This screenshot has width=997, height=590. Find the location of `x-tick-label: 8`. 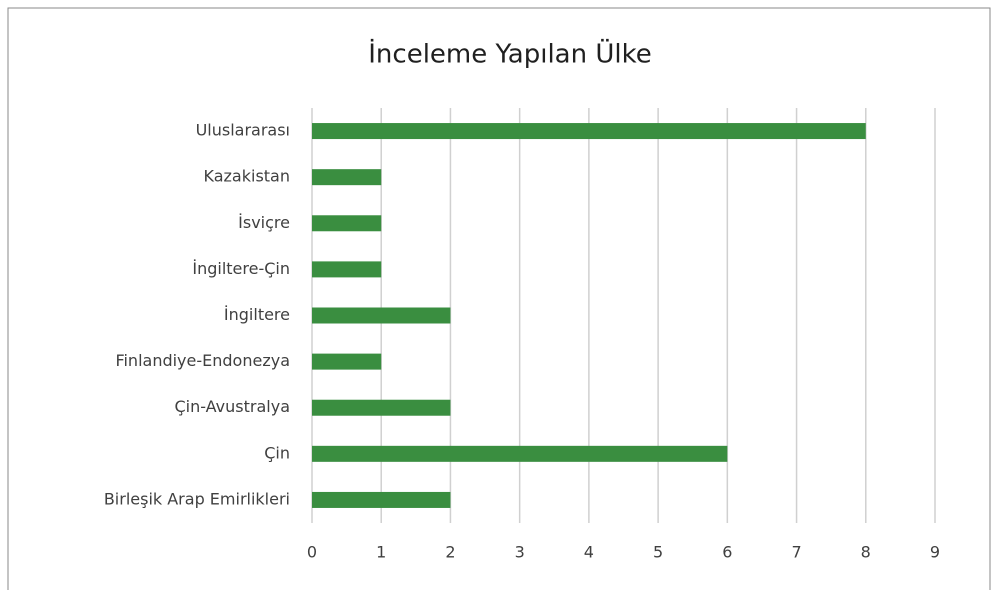

x-tick-label: 8 is located at coordinates (866, 552).